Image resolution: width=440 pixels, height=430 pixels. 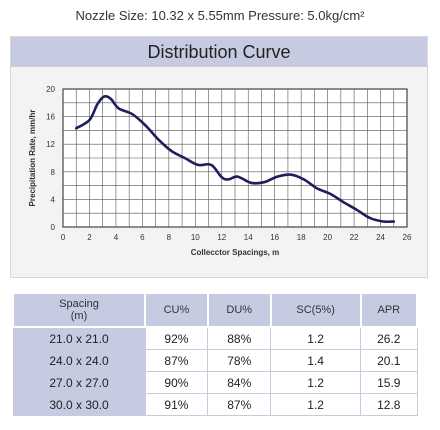 What do you see at coordinates (354, 237) in the screenshot?
I see `x-tick-label: 22` at bounding box center [354, 237].